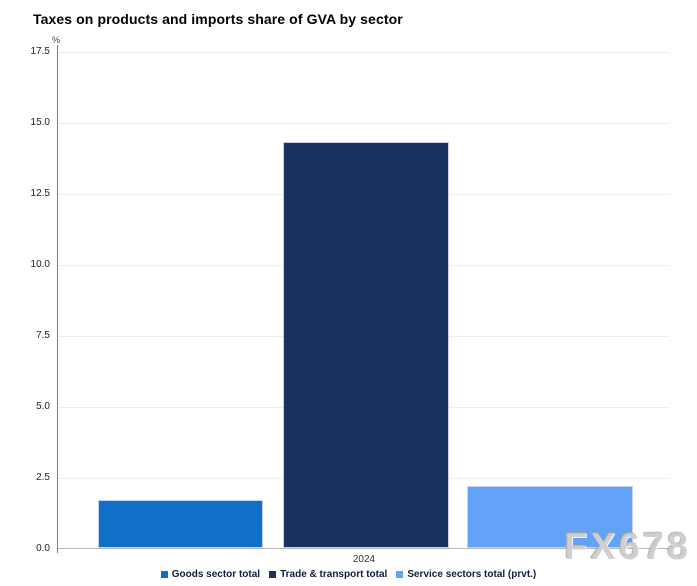 Image resolution: width=697 pixels, height=586 pixels. I want to click on legend-item-goods-sector-total: Goods sector total, so click(210, 574).